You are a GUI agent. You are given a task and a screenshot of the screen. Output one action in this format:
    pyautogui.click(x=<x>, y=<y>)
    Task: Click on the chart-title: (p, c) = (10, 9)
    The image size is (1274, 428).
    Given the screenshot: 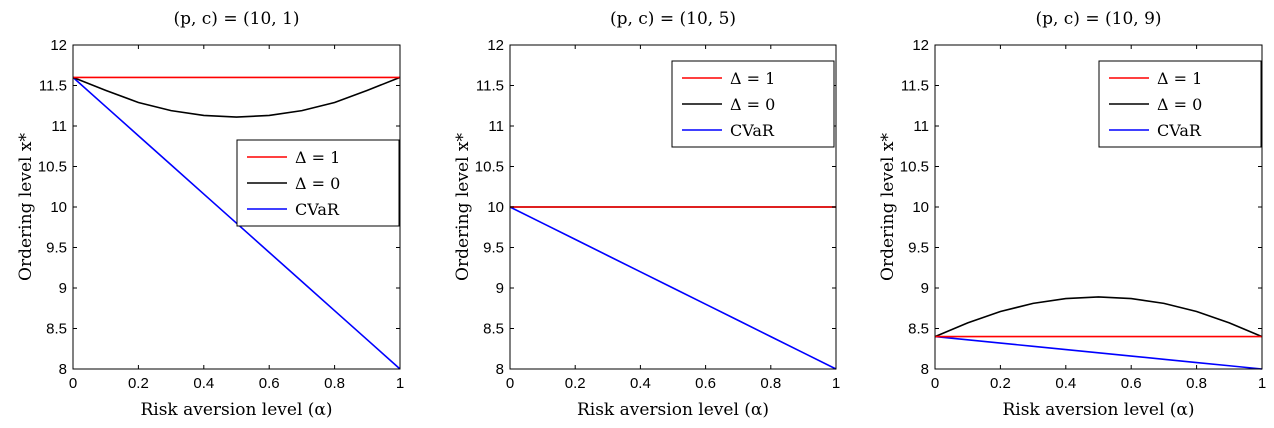 What is the action you would take?
    pyautogui.click(x=1098, y=19)
    